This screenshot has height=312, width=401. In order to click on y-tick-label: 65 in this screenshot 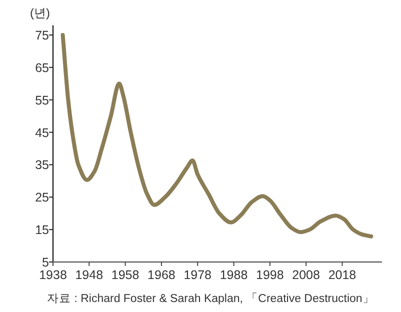, I will do `click(42, 67)`.